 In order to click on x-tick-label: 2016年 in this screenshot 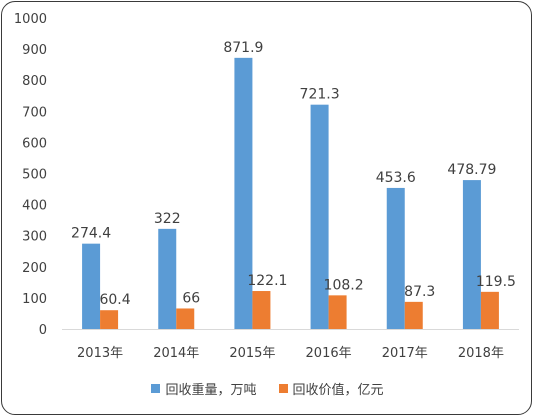, I will do `click(329, 353)`.